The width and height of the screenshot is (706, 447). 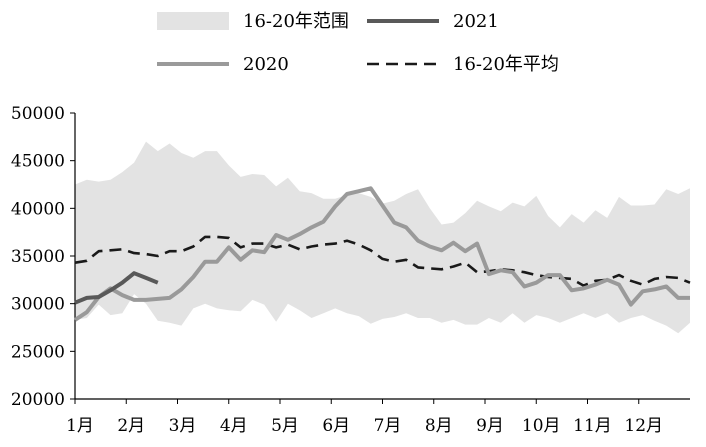 What do you see at coordinates (592, 426) in the screenshot?
I see `x-tick-label: 11月` at bounding box center [592, 426].